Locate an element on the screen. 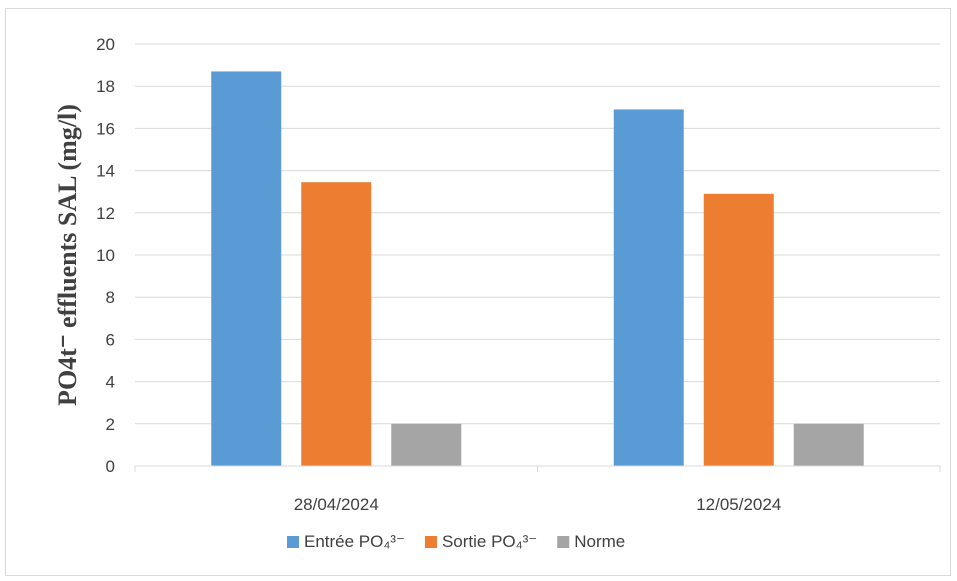 Image resolution: width=957 pixels, height=581 pixels. y-tick-label: 10 is located at coordinates (105, 255).